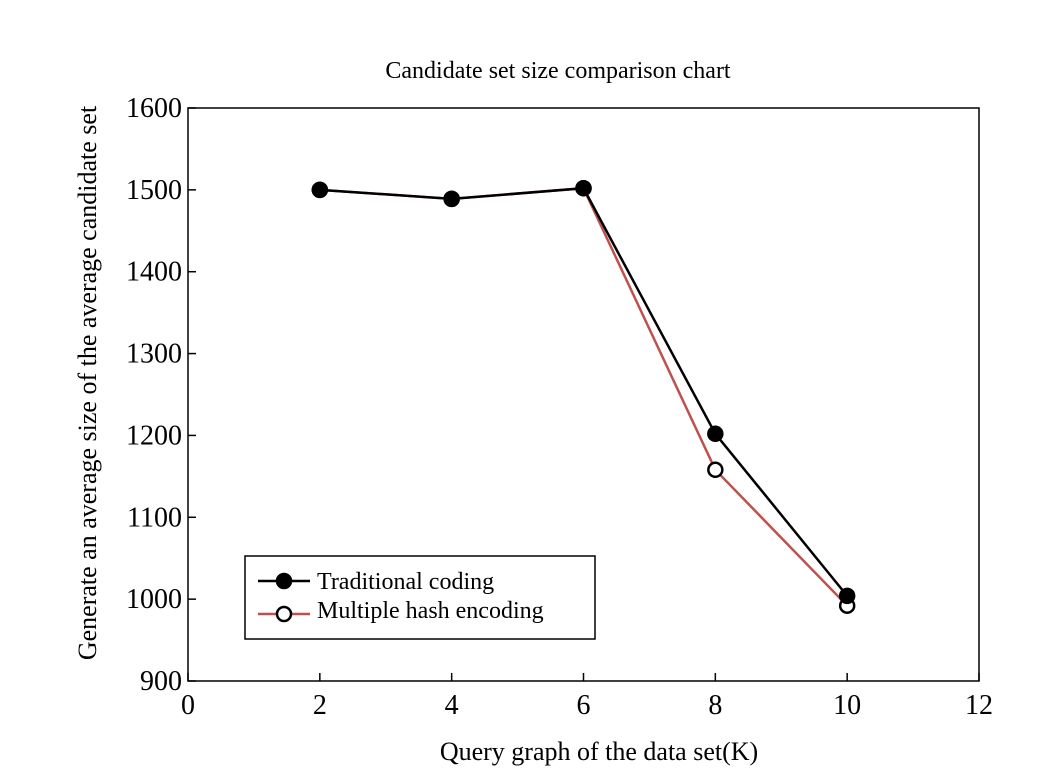  What do you see at coordinates (715, 705) in the screenshot?
I see `x-tick-label: 8` at bounding box center [715, 705].